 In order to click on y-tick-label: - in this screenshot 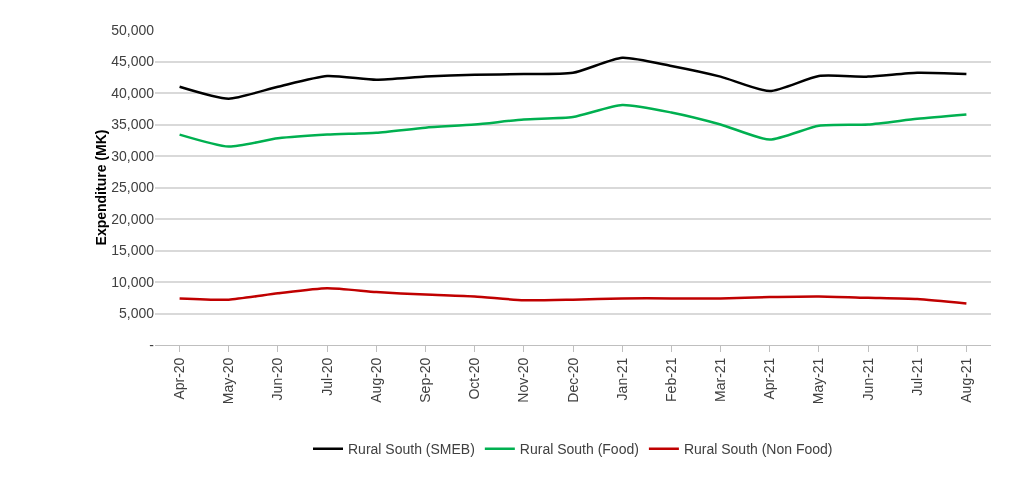, I will do `click(152, 344)`.